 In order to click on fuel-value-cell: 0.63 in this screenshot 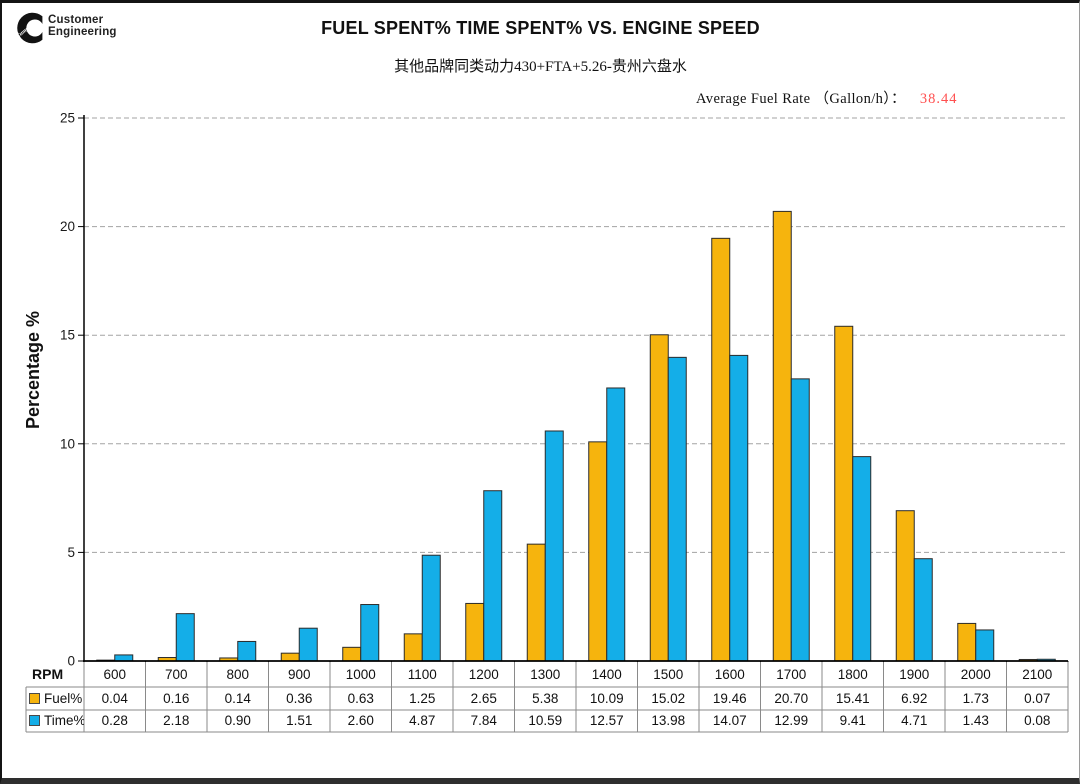, I will do `click(360, 698)`.